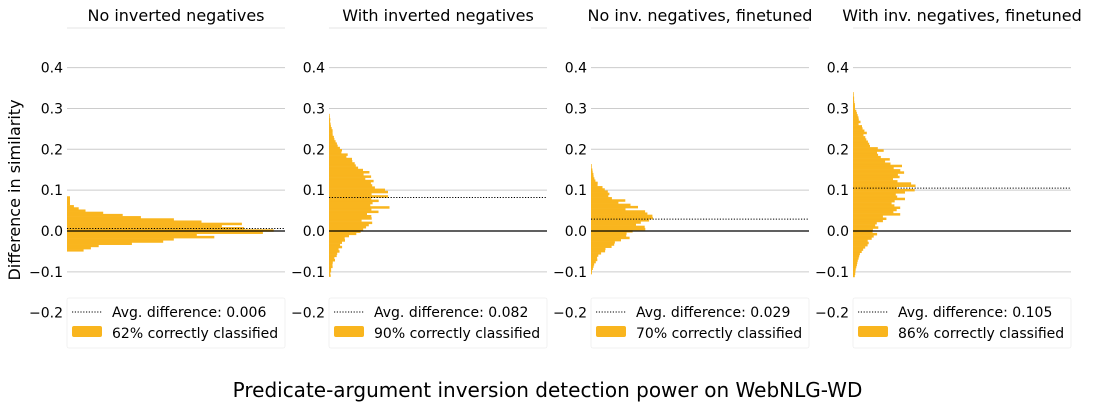 The width and height of the screenshot is (1095, 410). I want to click on panel-title: No inv. negatives, finetuned, so click(700, 15).